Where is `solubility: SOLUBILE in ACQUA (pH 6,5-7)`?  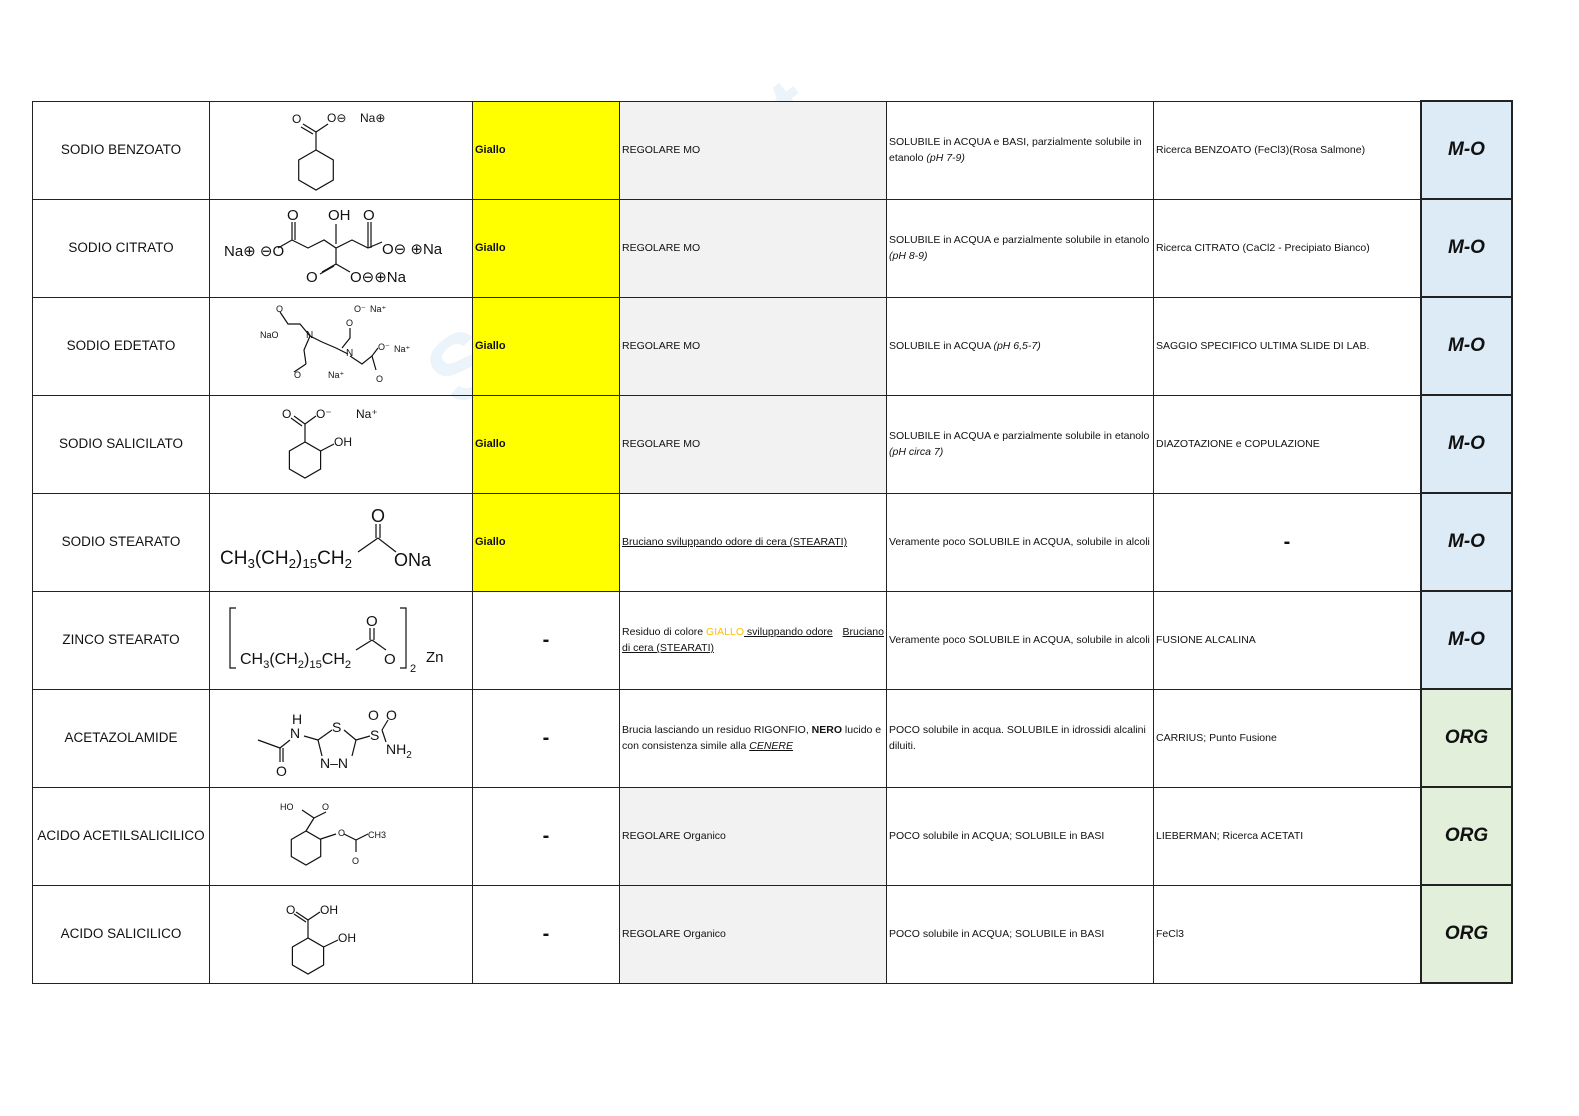
solubility: SOLUBILE in ACQUA (pH 6,5-7) is located at coordinates (1020, 346).